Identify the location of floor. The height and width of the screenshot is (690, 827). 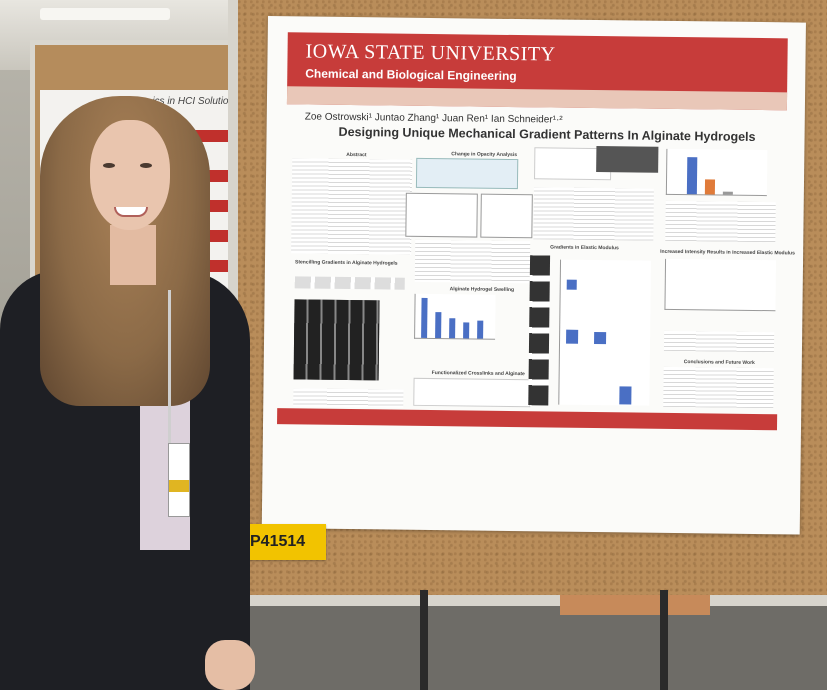
(528, 648).